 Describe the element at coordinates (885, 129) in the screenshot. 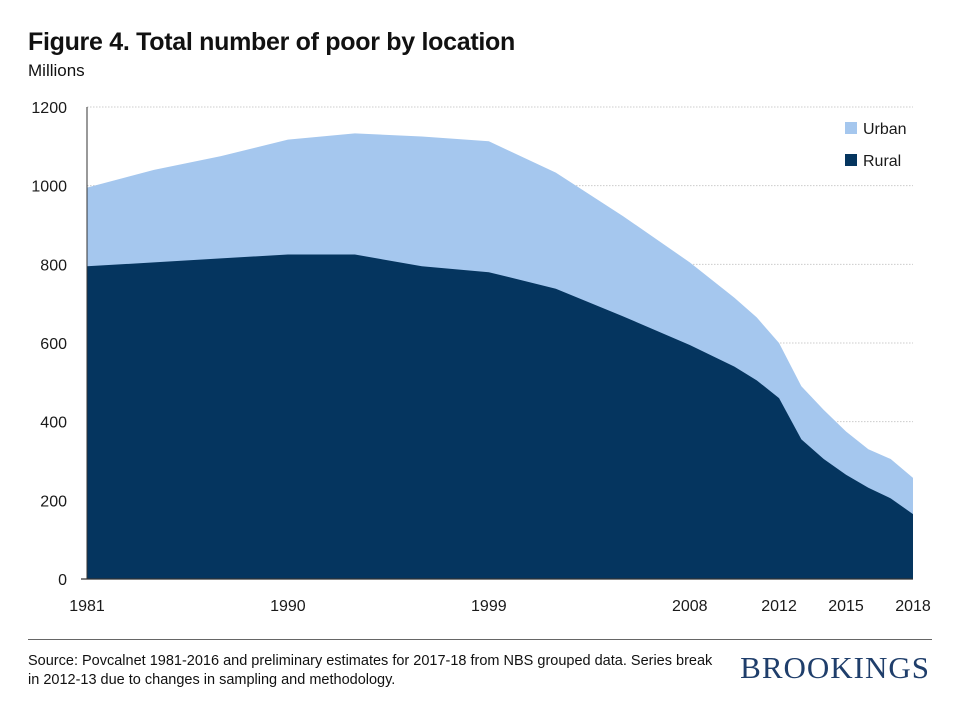

I see `legend-label: Urban` at that location.